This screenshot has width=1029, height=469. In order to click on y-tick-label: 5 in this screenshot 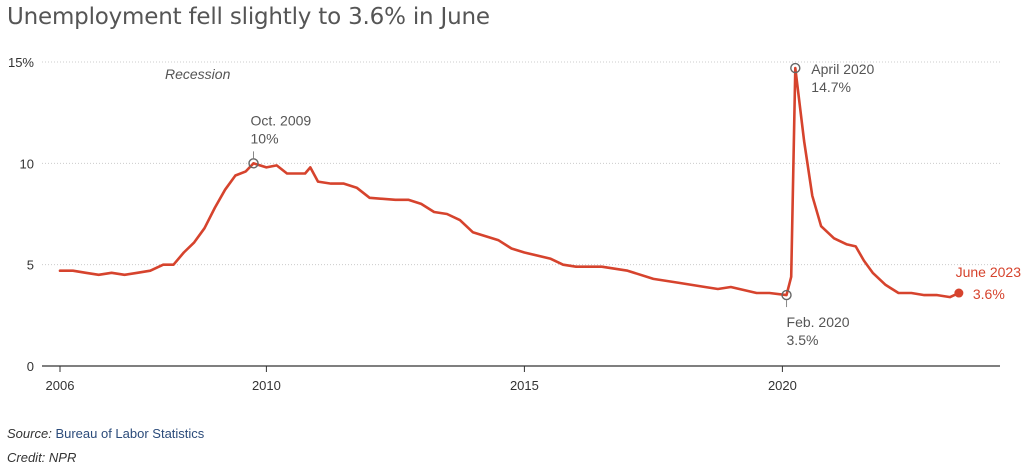, I will do `click(30, 265)`.